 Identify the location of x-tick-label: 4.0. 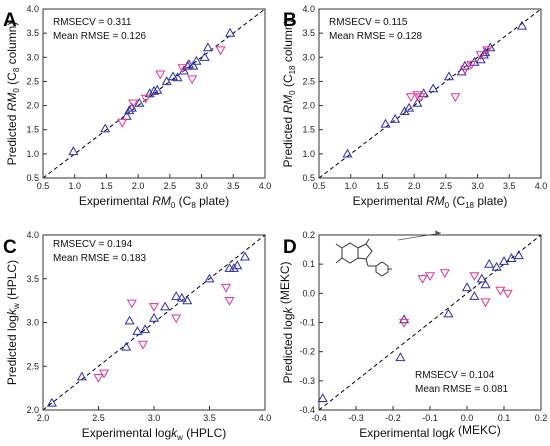
(265, 186).